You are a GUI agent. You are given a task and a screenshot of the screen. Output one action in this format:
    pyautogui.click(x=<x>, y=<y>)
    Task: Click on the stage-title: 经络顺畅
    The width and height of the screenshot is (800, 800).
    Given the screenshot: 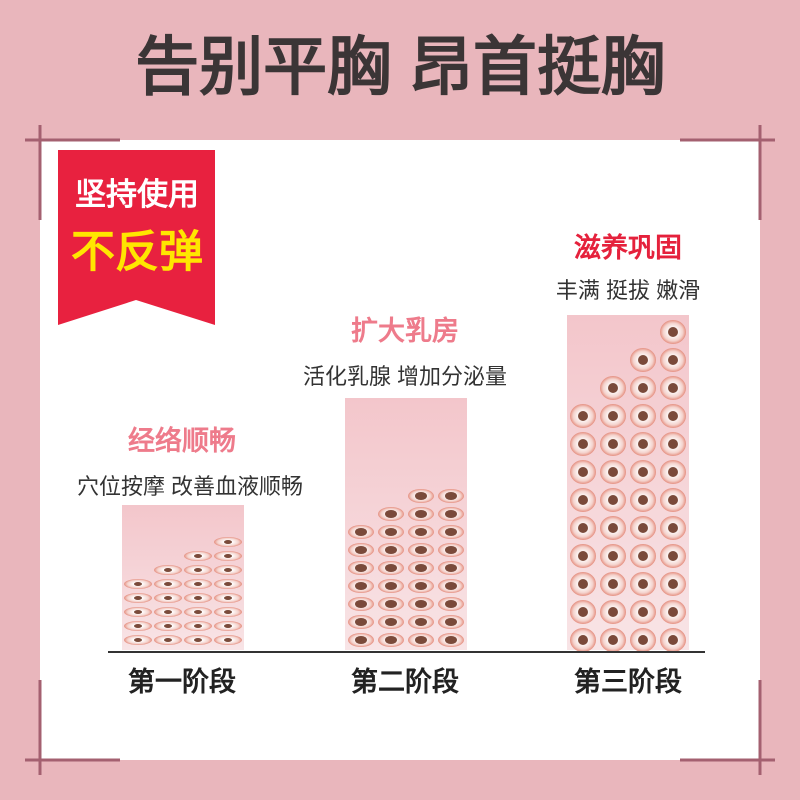 What is the action you would take?
    pyautogui.click(x=182, y=440)
    